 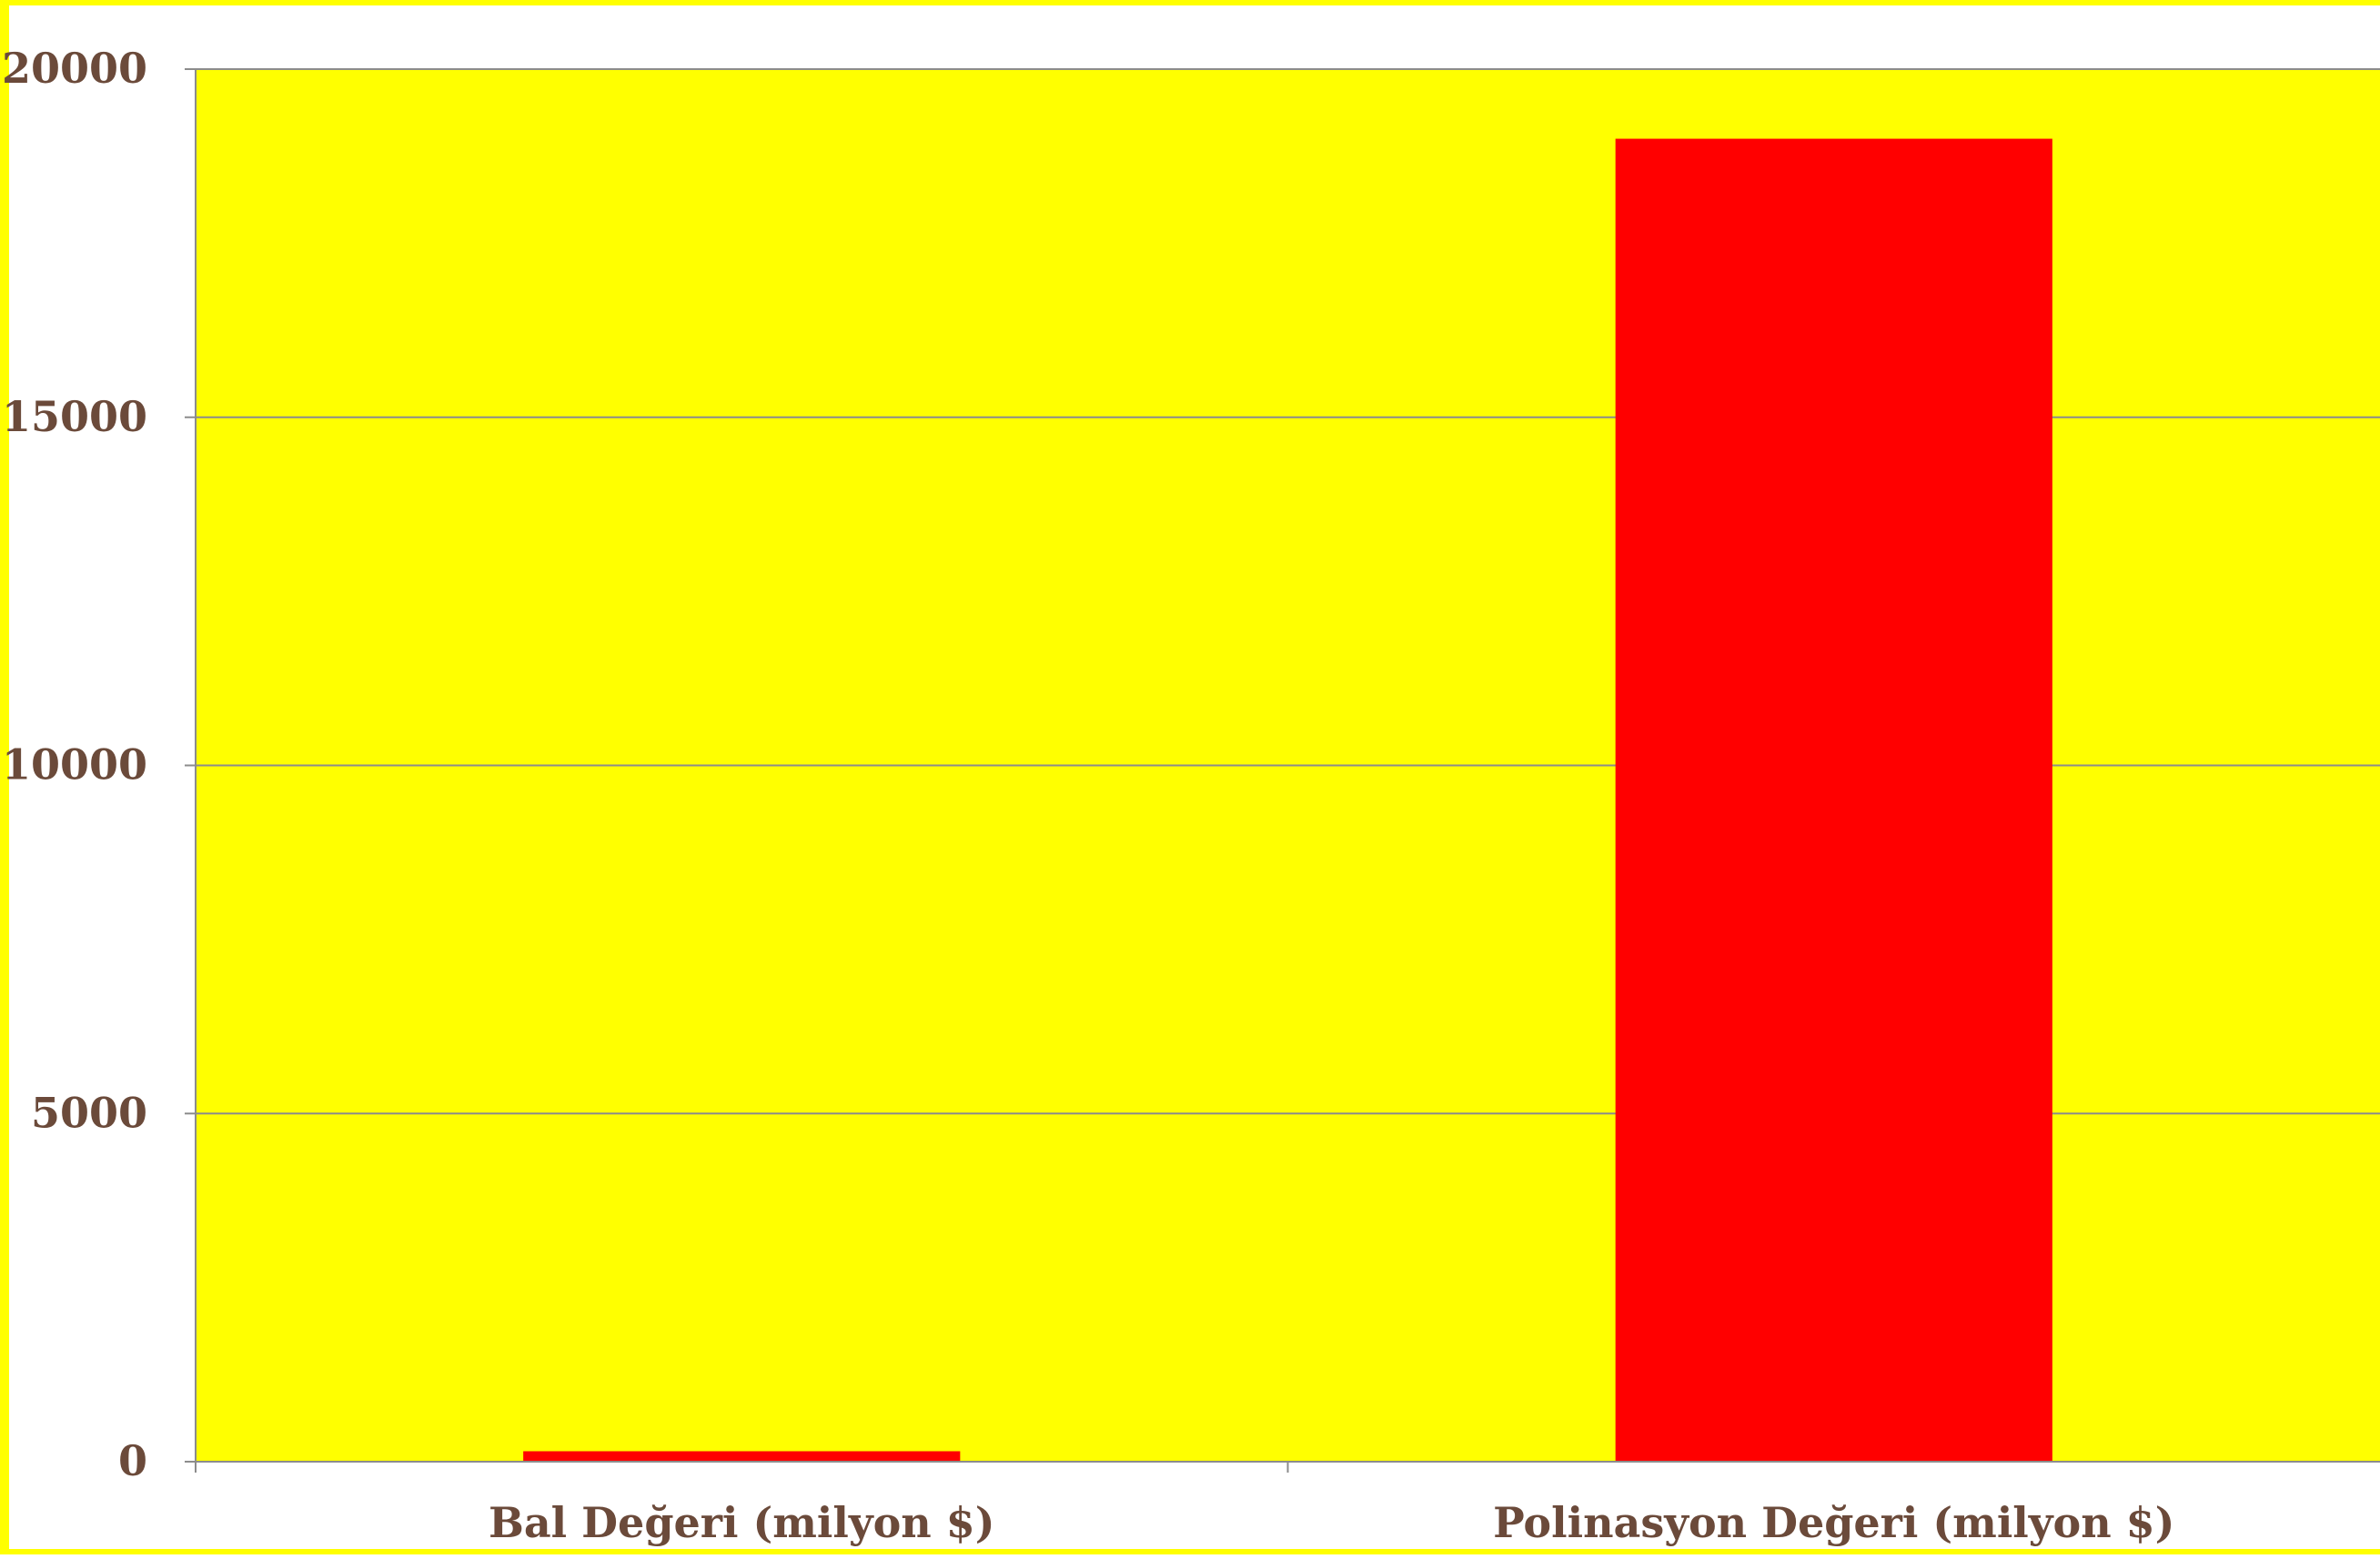 I want to click on y-tick-label: 15000, so click(x=74, y=417).